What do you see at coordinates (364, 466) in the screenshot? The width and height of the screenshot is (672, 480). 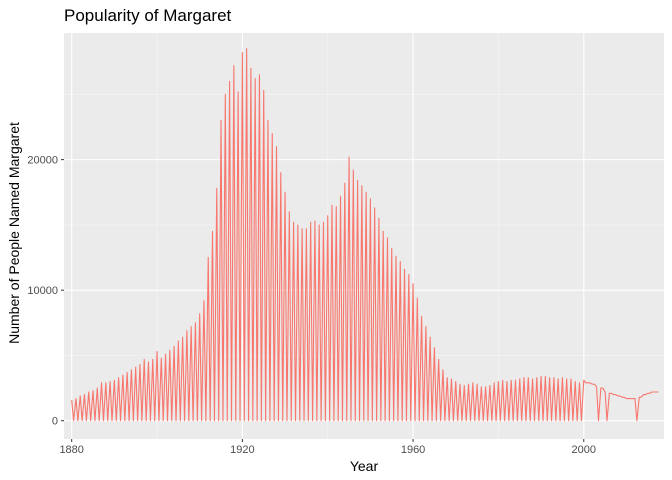 I see `x-axis-title: Year` at bounding box center [364, 466].